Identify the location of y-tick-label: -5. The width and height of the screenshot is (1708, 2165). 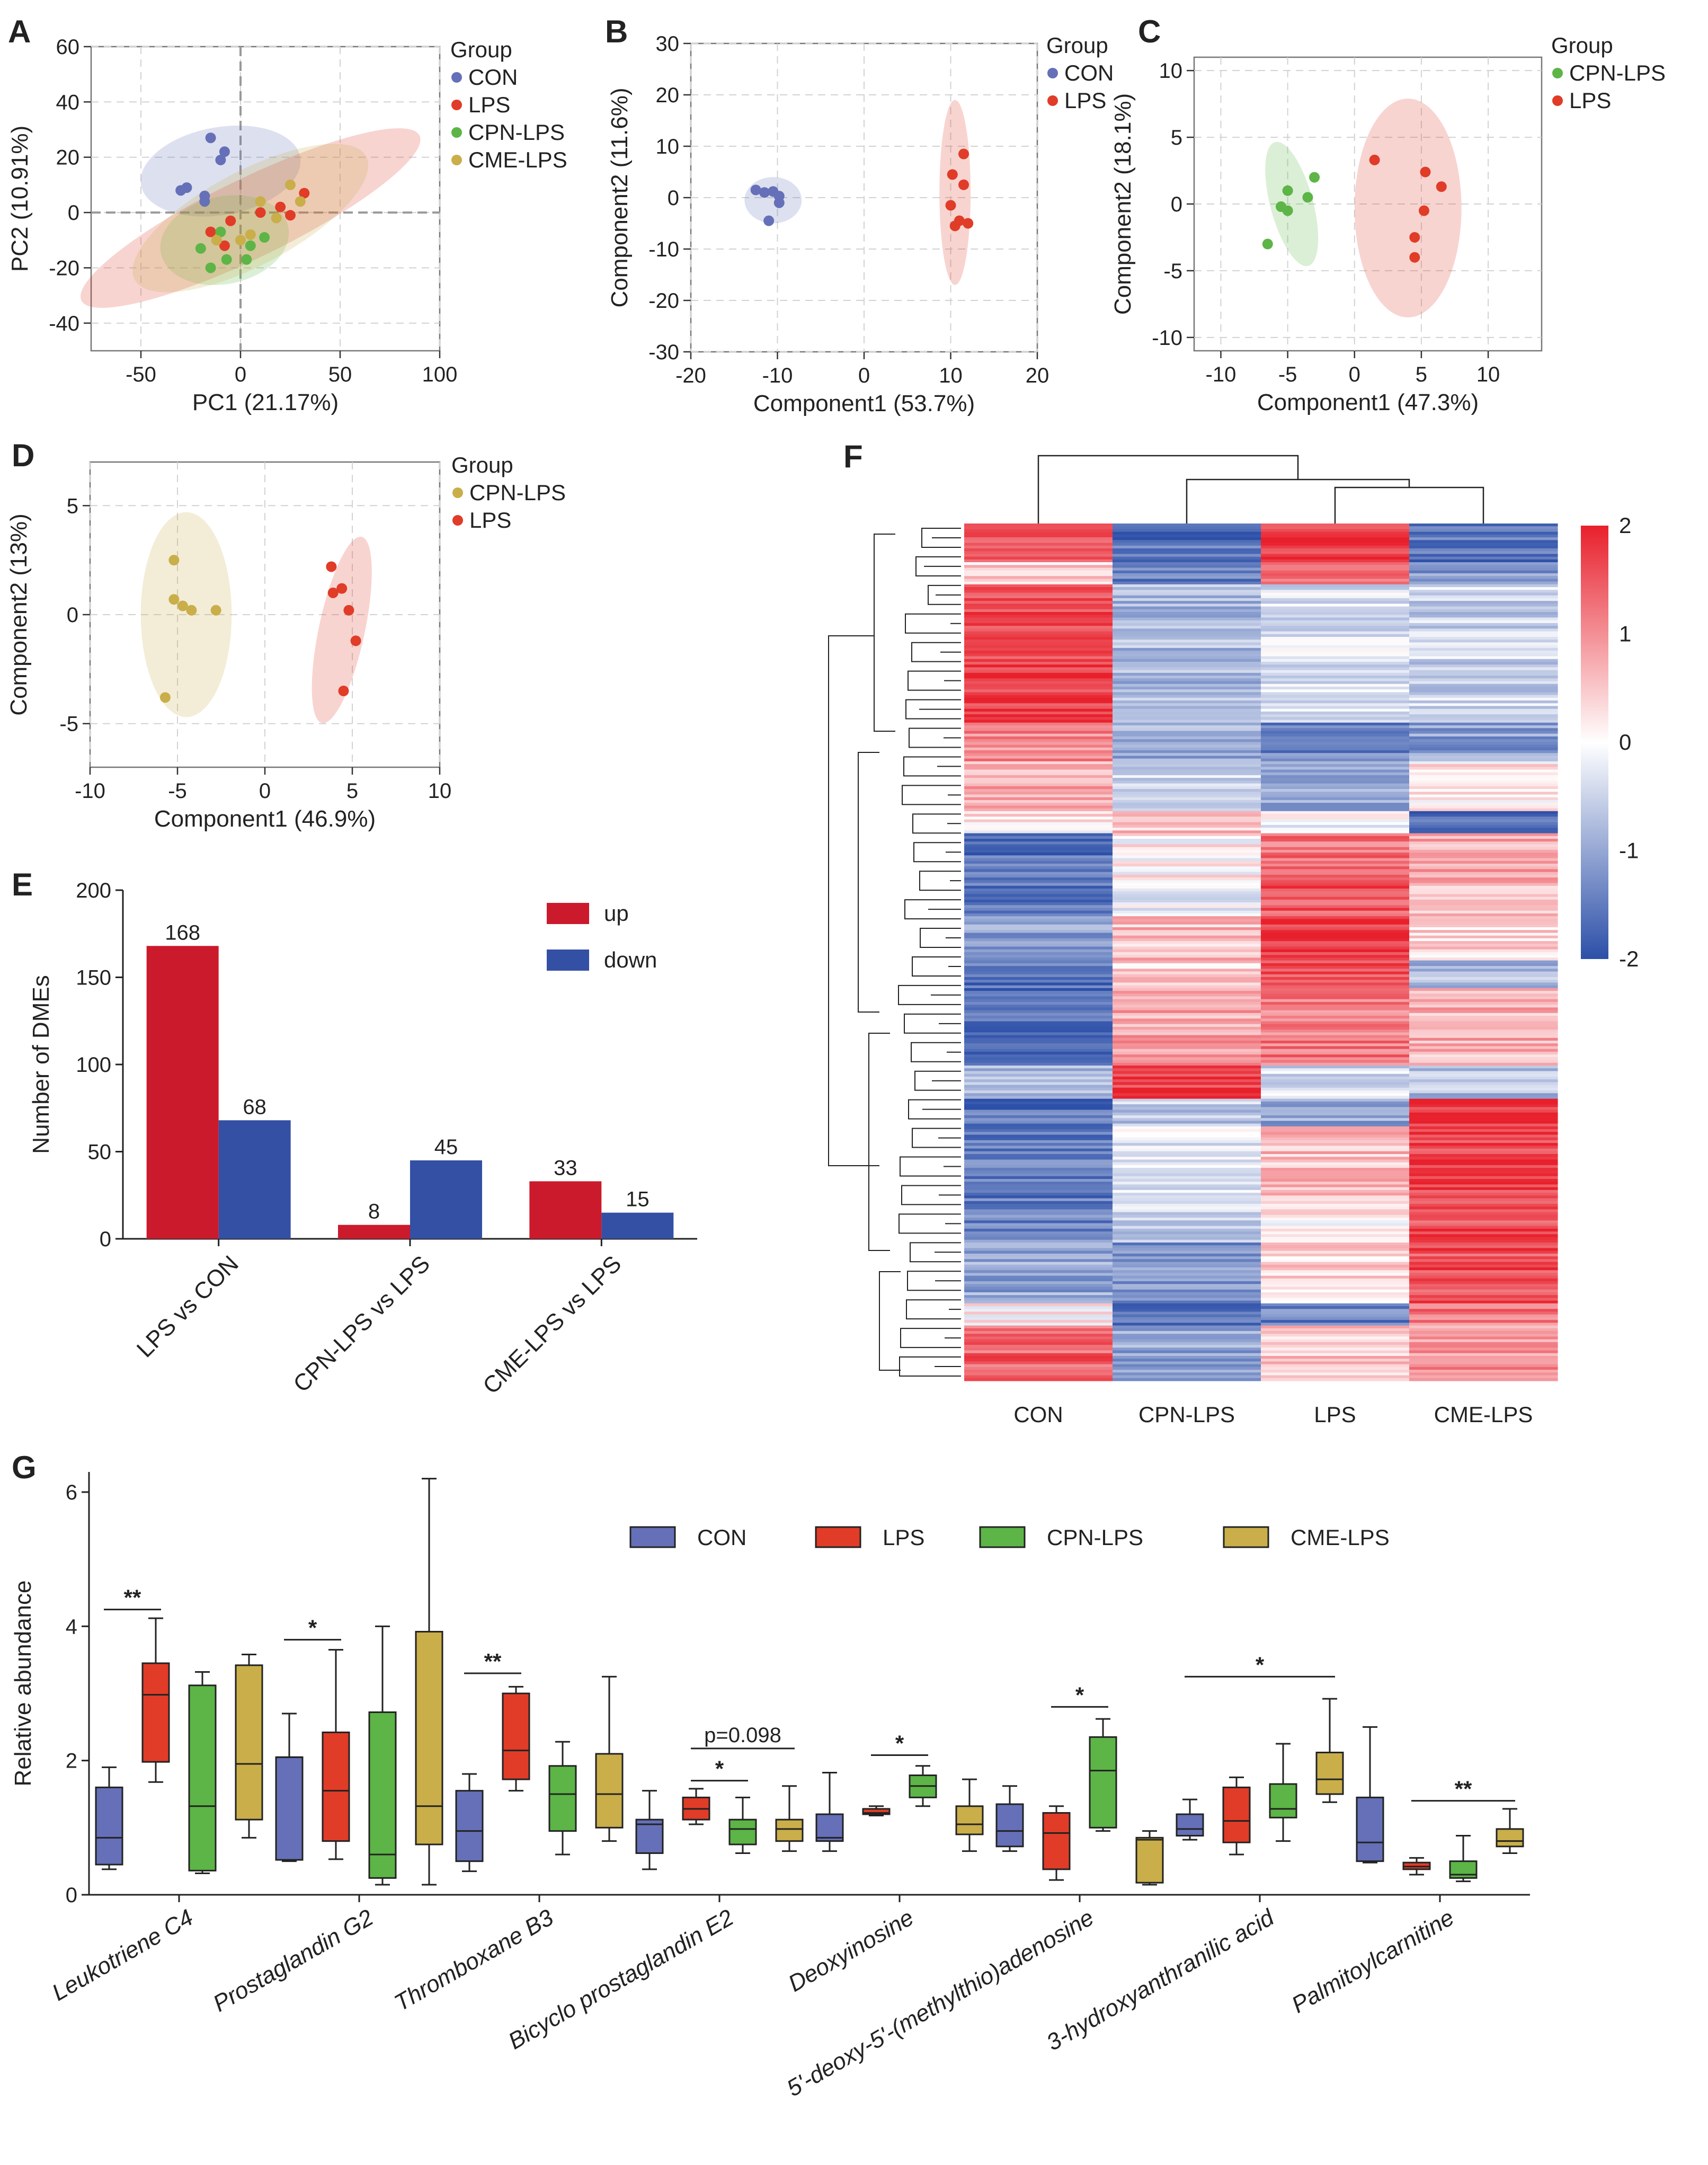
(1172, 271).